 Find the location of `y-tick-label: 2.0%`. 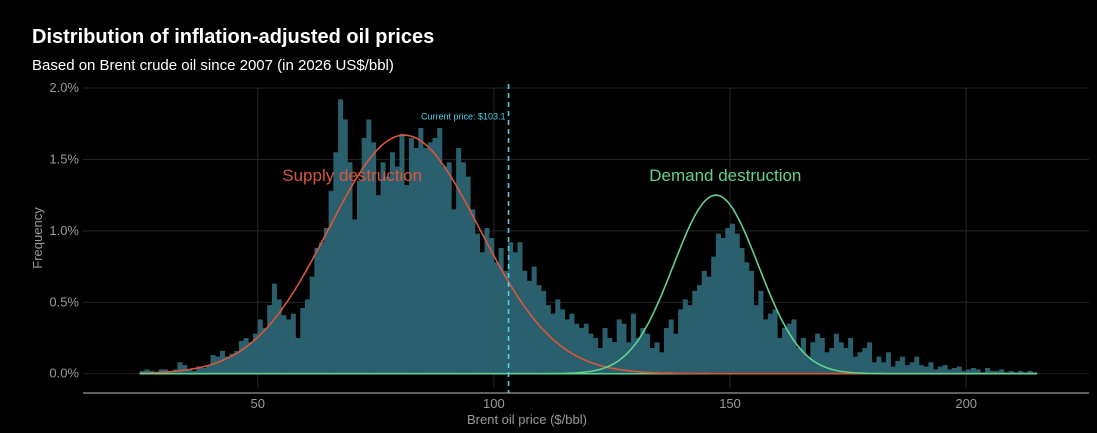

y-tick-label: 2.0% is located at coordinates (64, 87).